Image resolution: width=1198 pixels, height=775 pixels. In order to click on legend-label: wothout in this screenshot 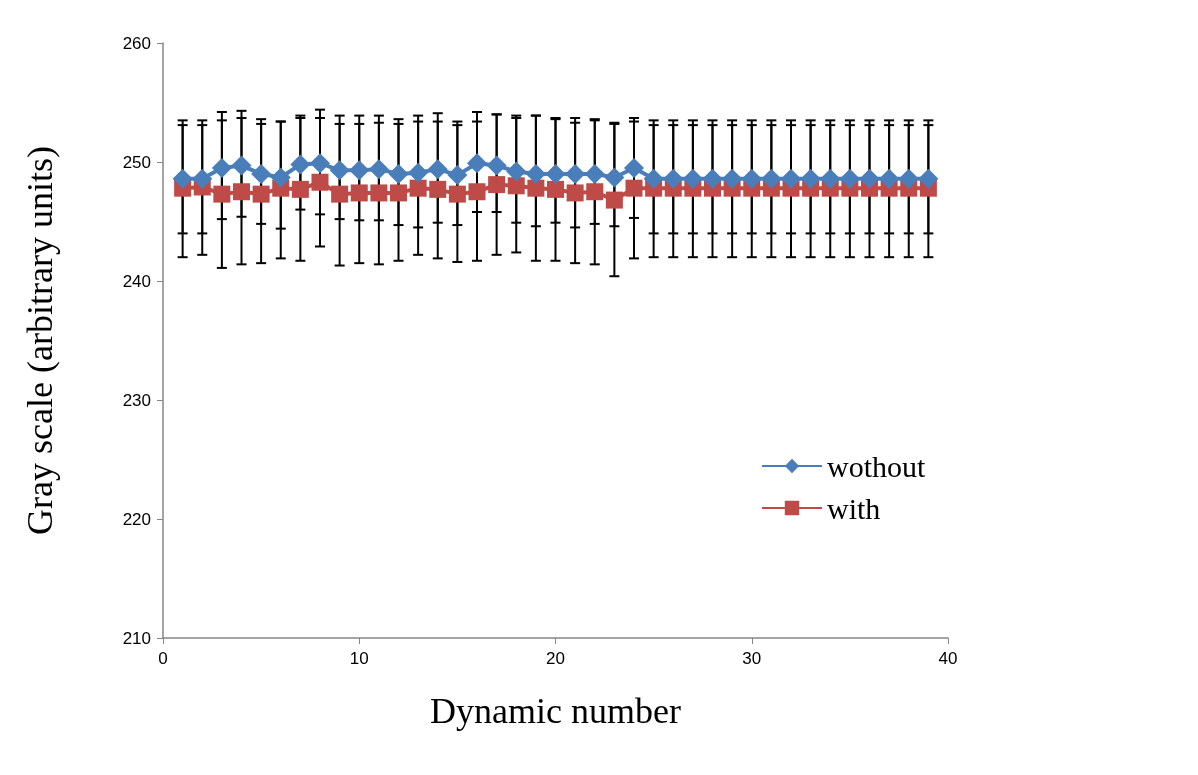, I will do `click(876, 466)`.